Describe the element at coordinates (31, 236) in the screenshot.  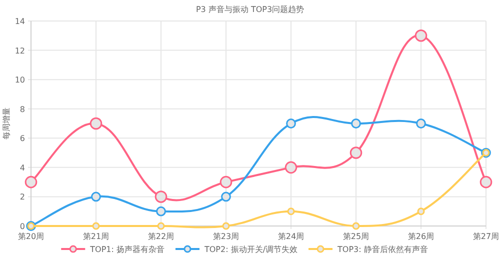
I see `x-tick-label: 第20周` at that location.